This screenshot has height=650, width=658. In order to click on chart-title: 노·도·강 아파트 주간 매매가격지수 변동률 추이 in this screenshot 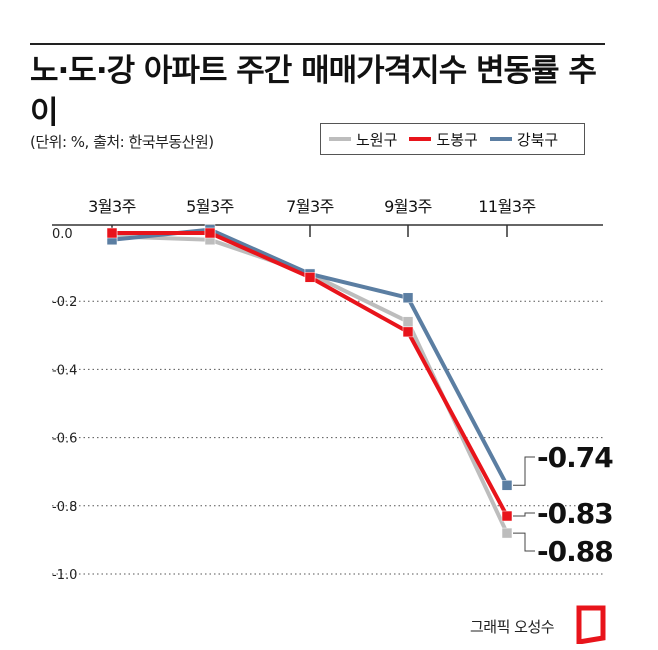, I will do `click(313, 92)`.